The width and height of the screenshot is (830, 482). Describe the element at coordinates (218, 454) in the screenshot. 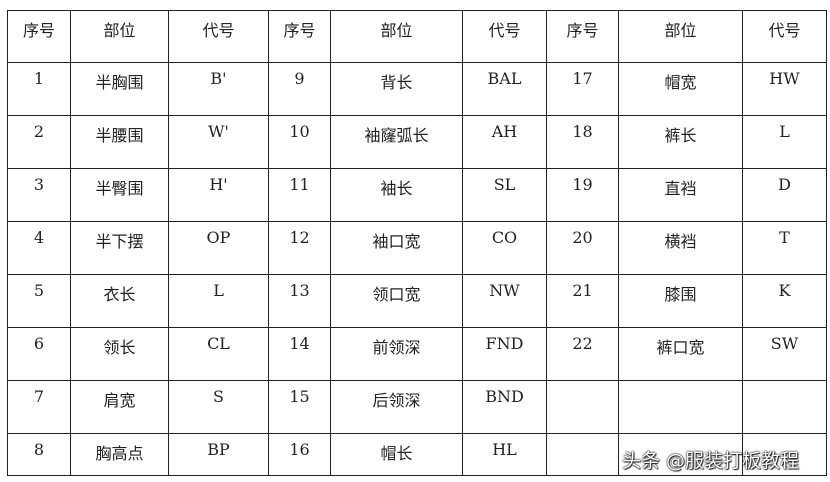

I see `table-cell: BP` at that location.